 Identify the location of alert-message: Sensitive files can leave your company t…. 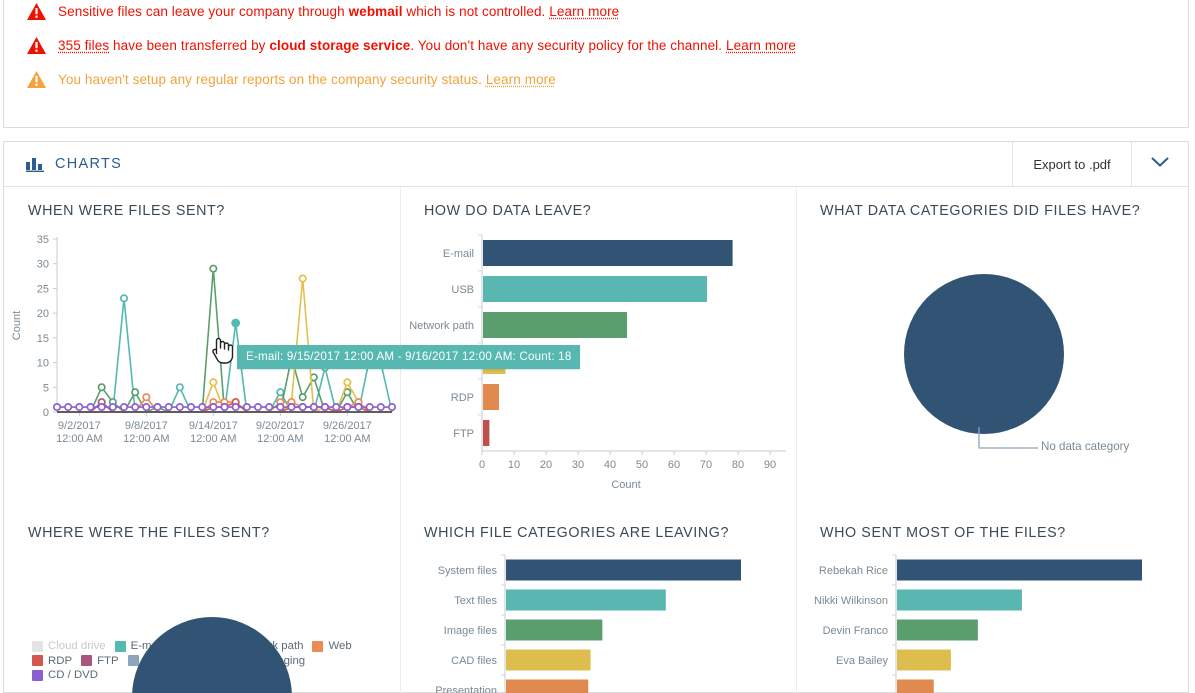
(339, 11).